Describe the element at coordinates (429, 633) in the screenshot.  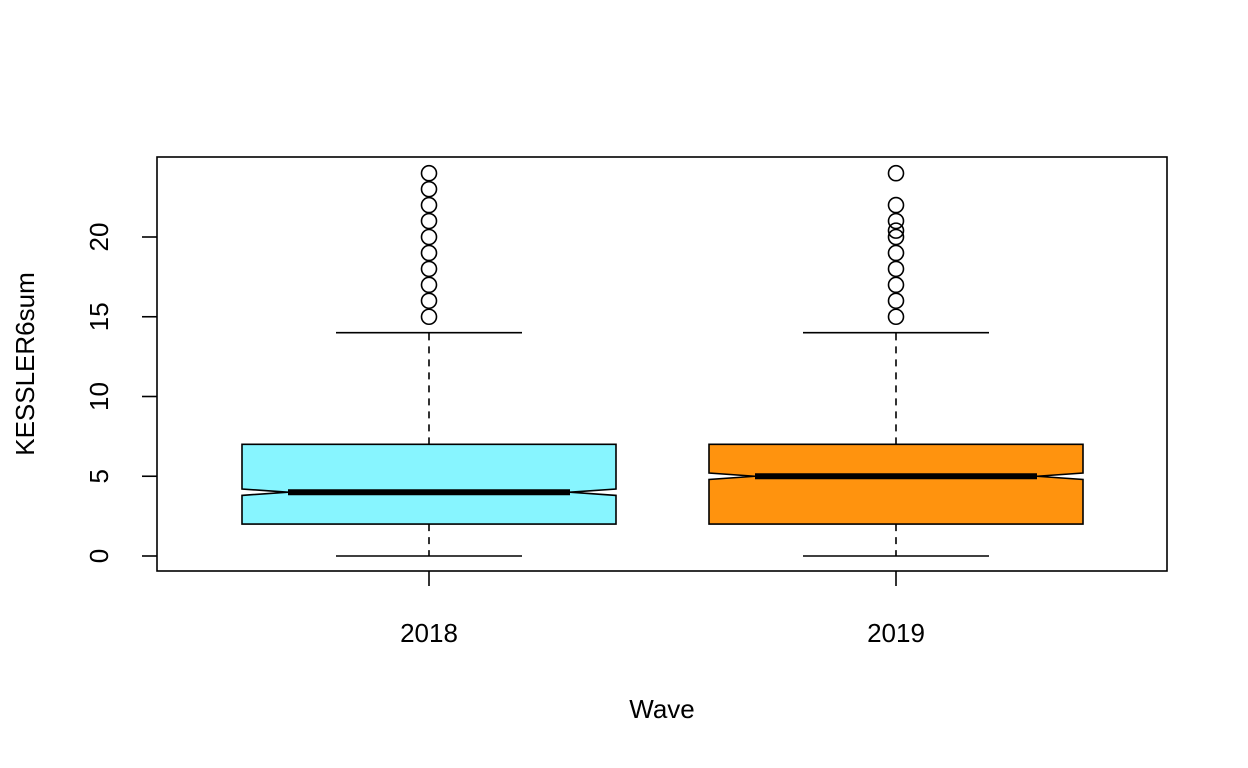
I see `x-tick-label: 2018` at that location.